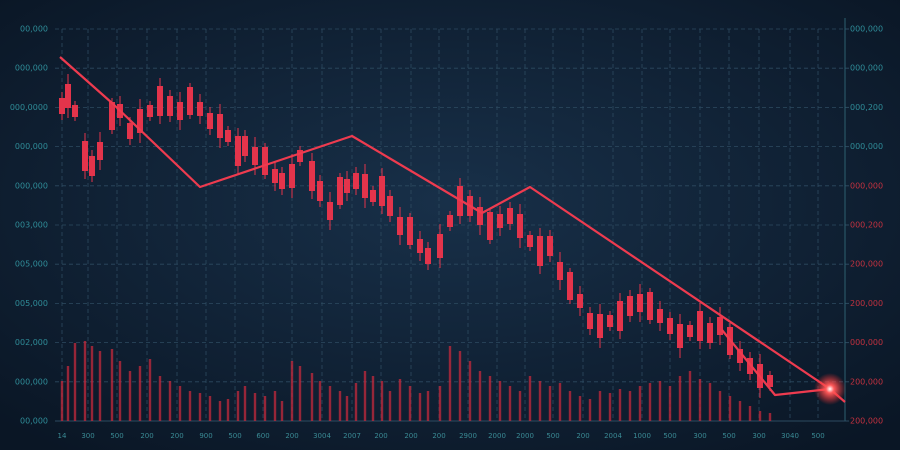  Describe the element at coordinates (790, 436) in the screenshot. I see `x-tick-label: 3040` at that location.